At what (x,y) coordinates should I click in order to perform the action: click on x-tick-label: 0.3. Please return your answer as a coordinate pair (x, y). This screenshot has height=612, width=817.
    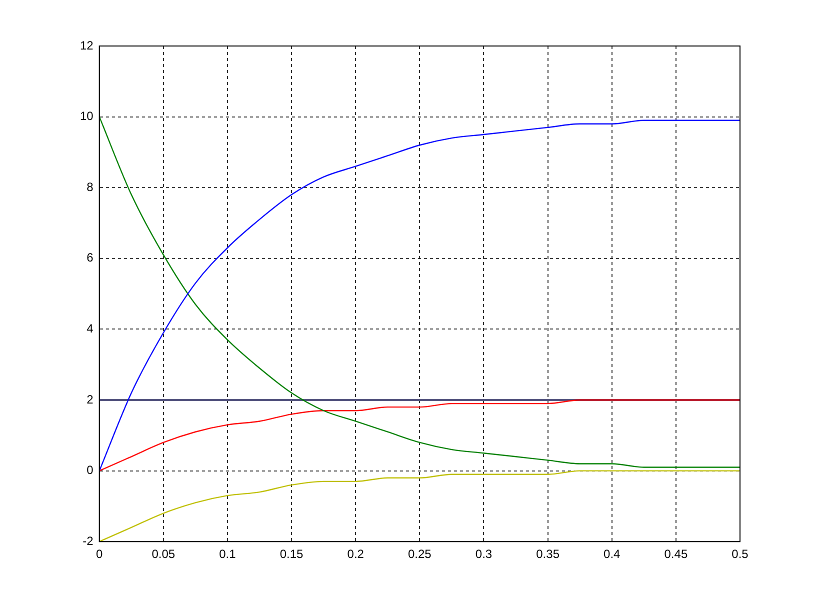
    Looking at the image, I should click on (483, 554).